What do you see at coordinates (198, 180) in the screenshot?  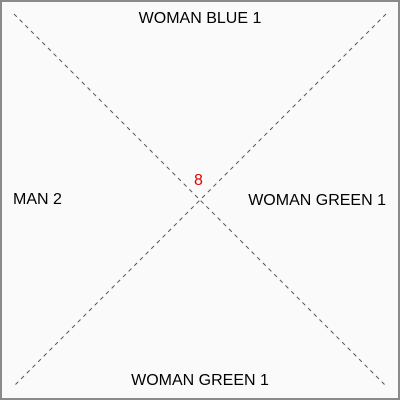 I see `center-number: 8` at bounding box center [198, 180].